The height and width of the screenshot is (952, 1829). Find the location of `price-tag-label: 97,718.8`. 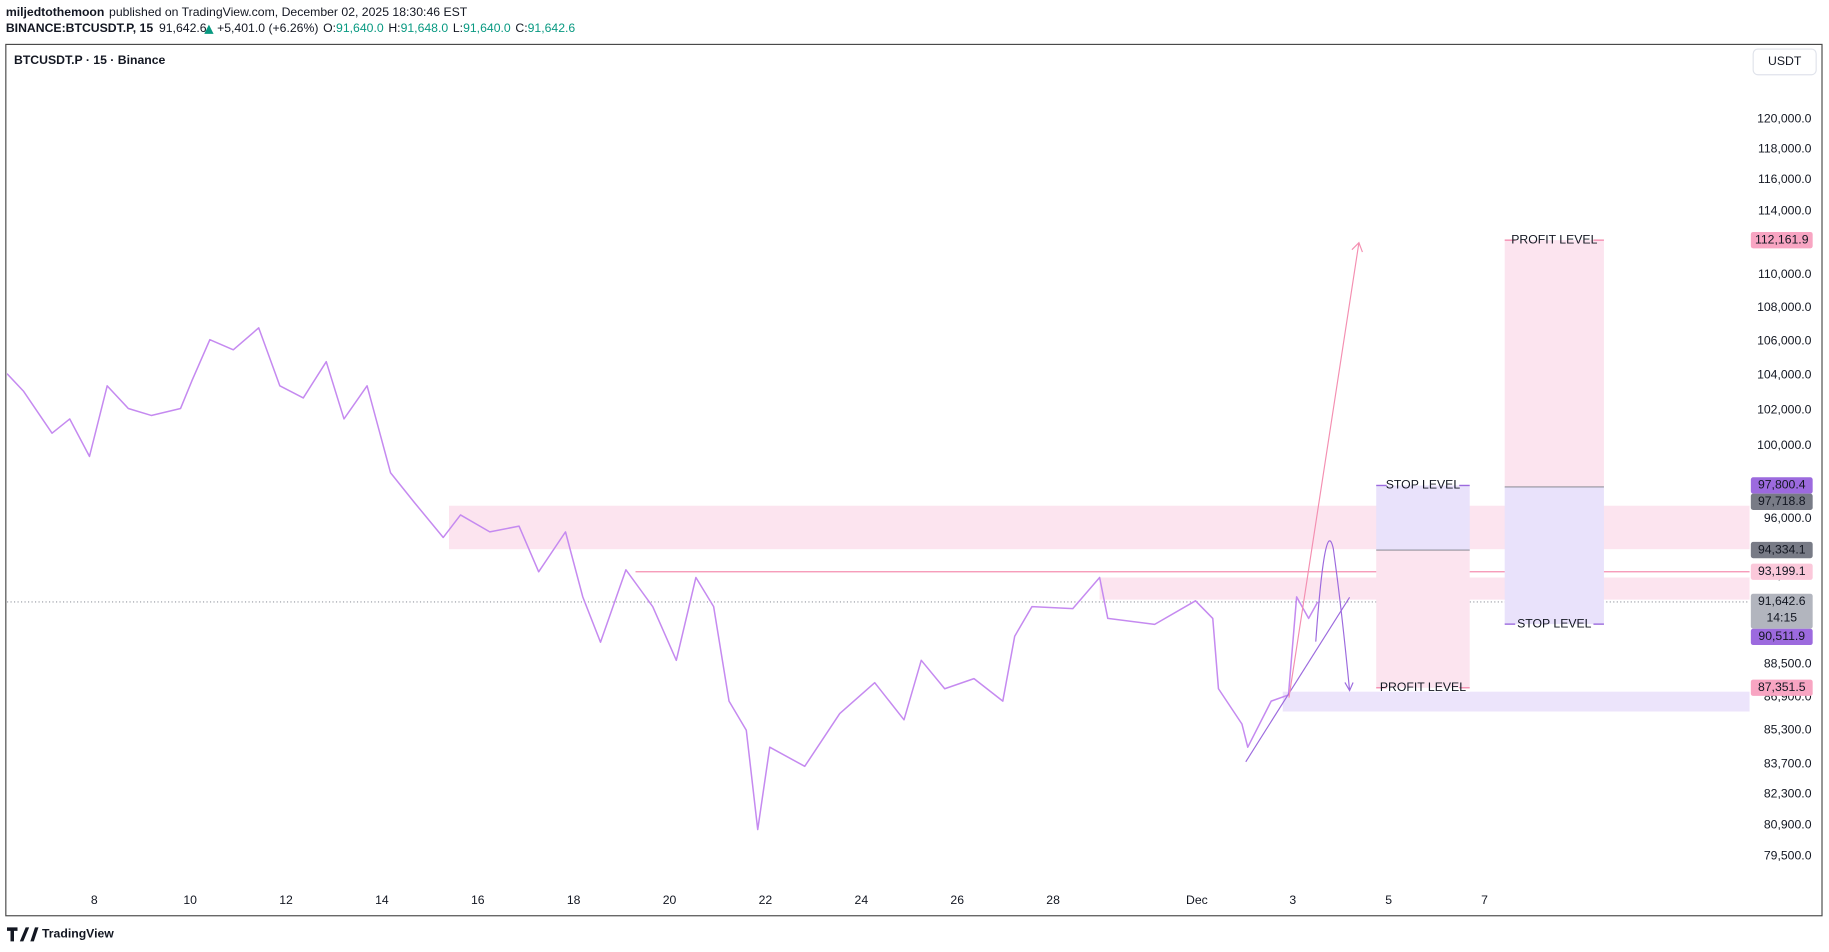

price-tag-label: 97,718.8 is located at coordinates (1782, 501).